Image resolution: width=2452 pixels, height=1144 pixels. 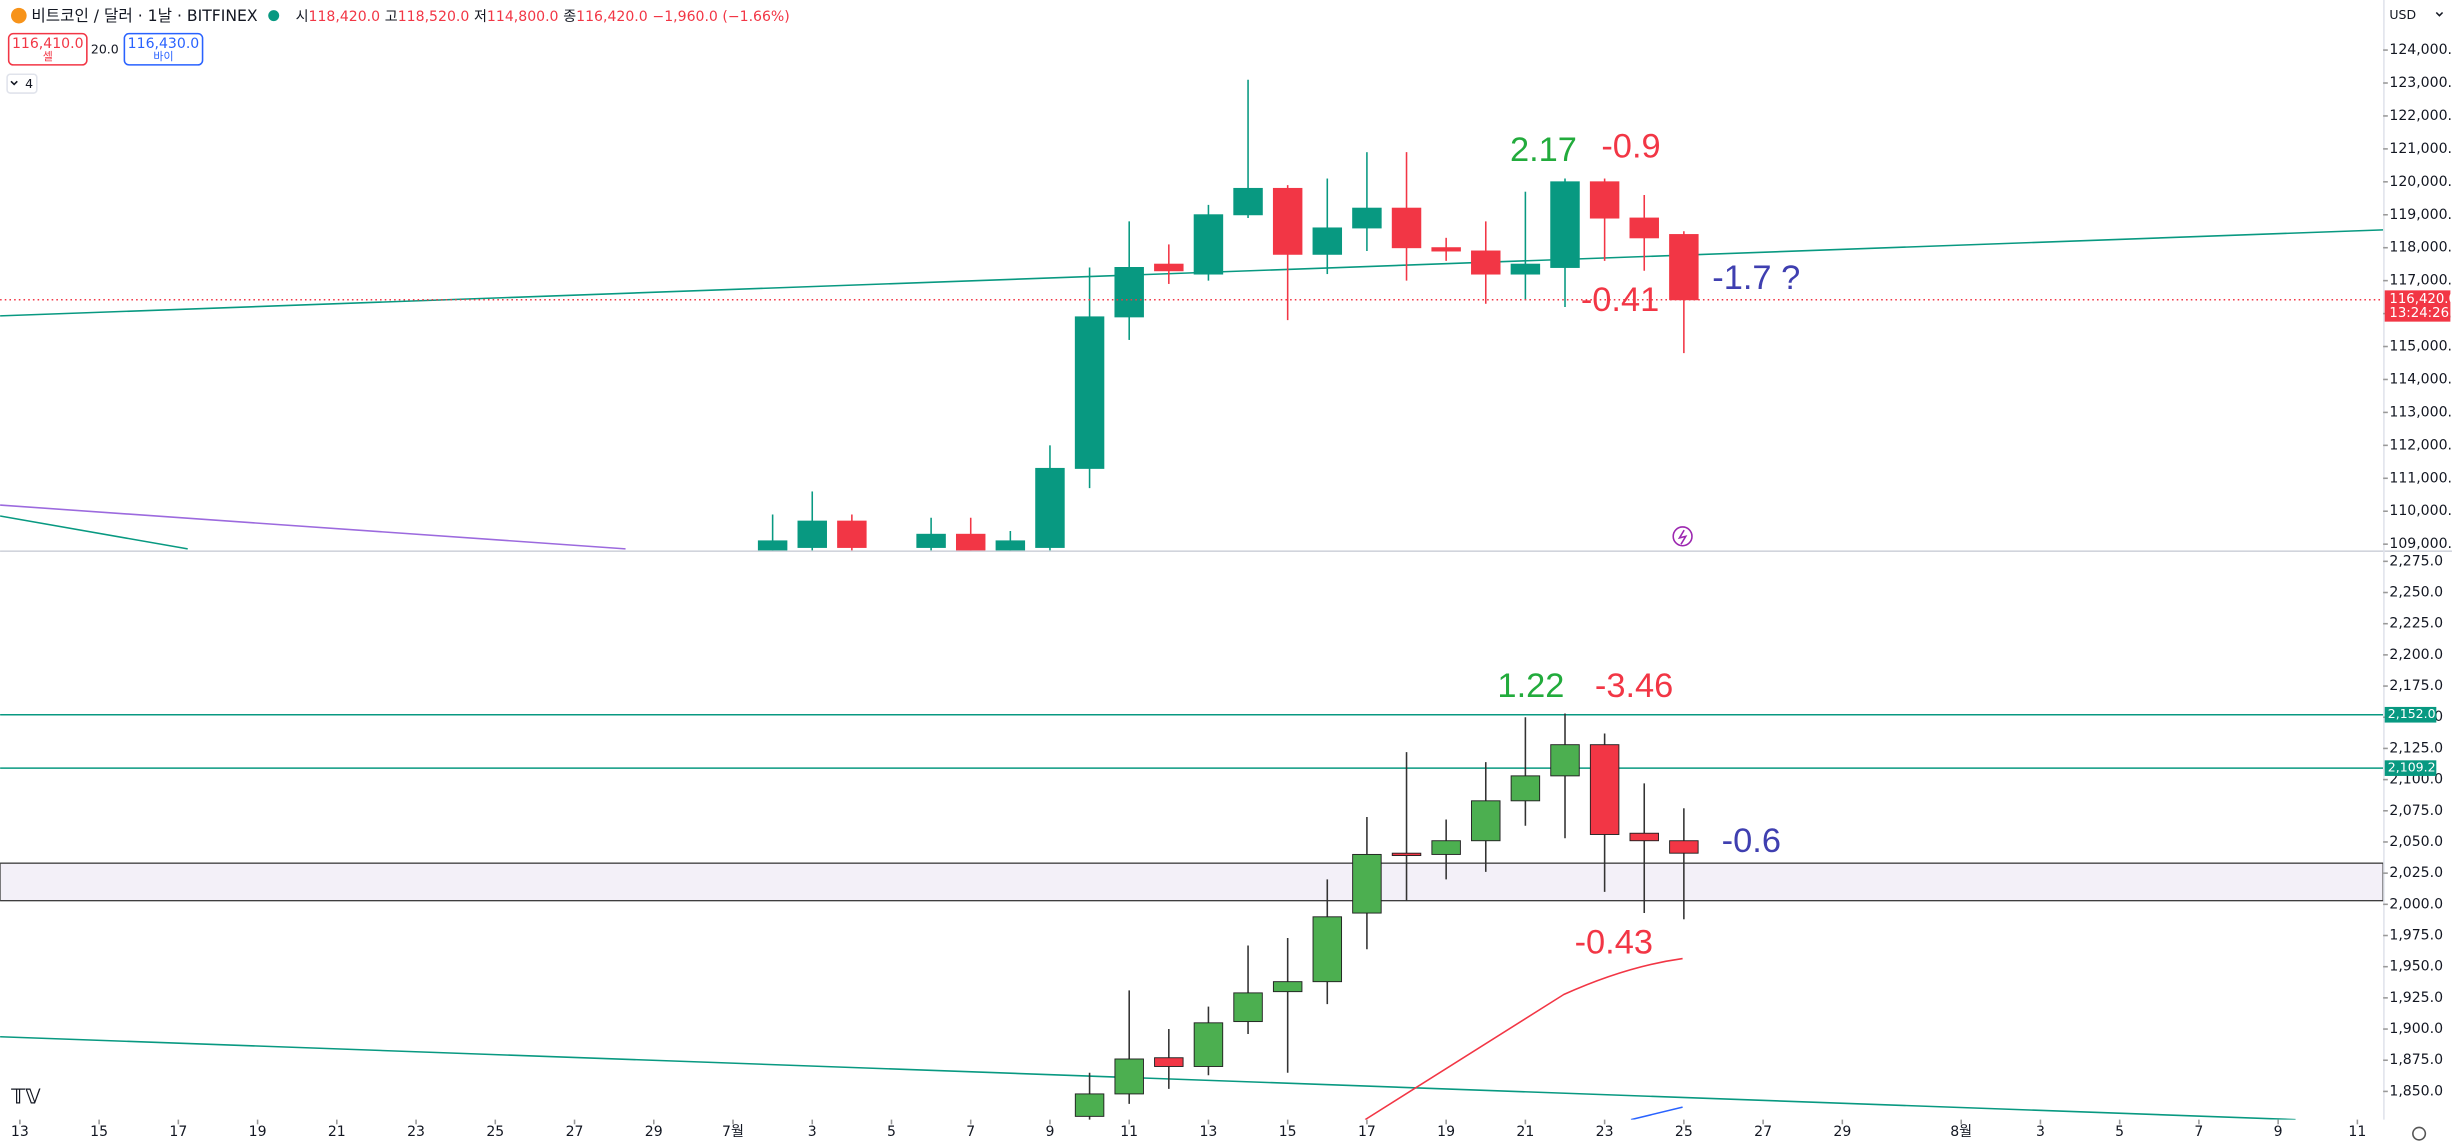 I want to click on y-tick-label: 2,050.0, so click(x=2416, y=842).